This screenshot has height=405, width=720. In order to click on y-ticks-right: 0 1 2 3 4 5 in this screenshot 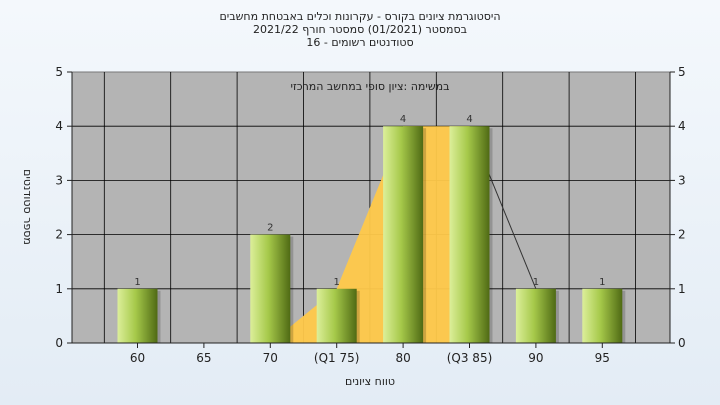, I will do `click(678, 207)`.